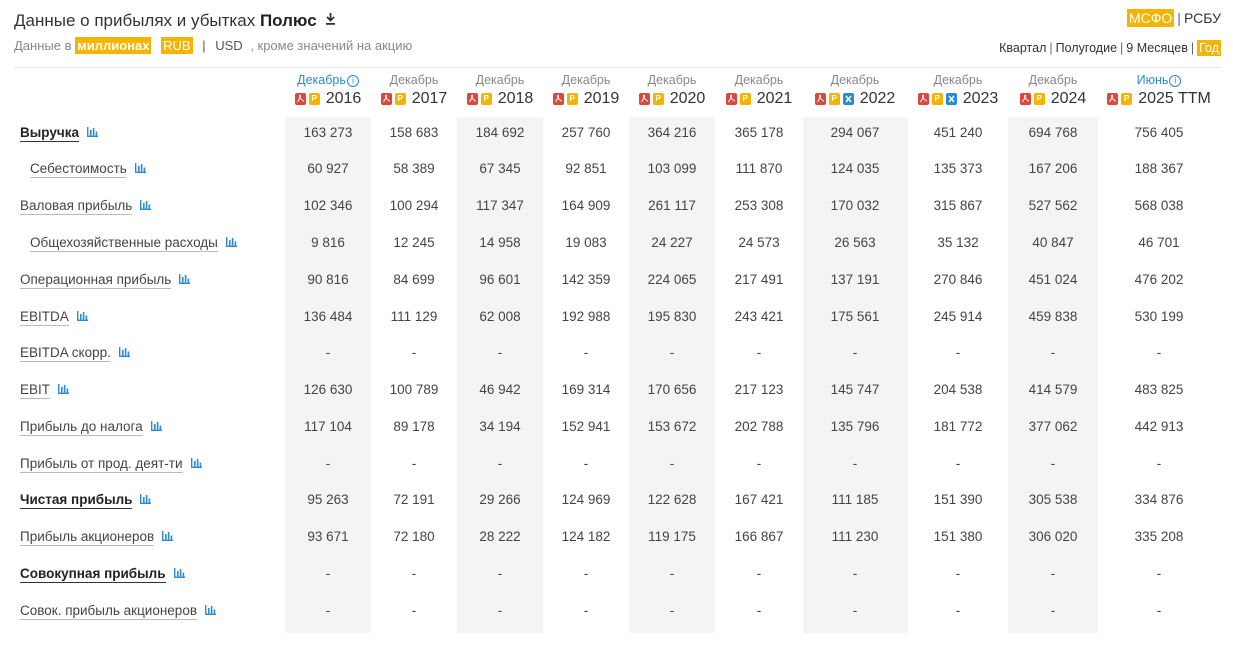  I want to click on column-month: Декабрь, so click(586, 80).